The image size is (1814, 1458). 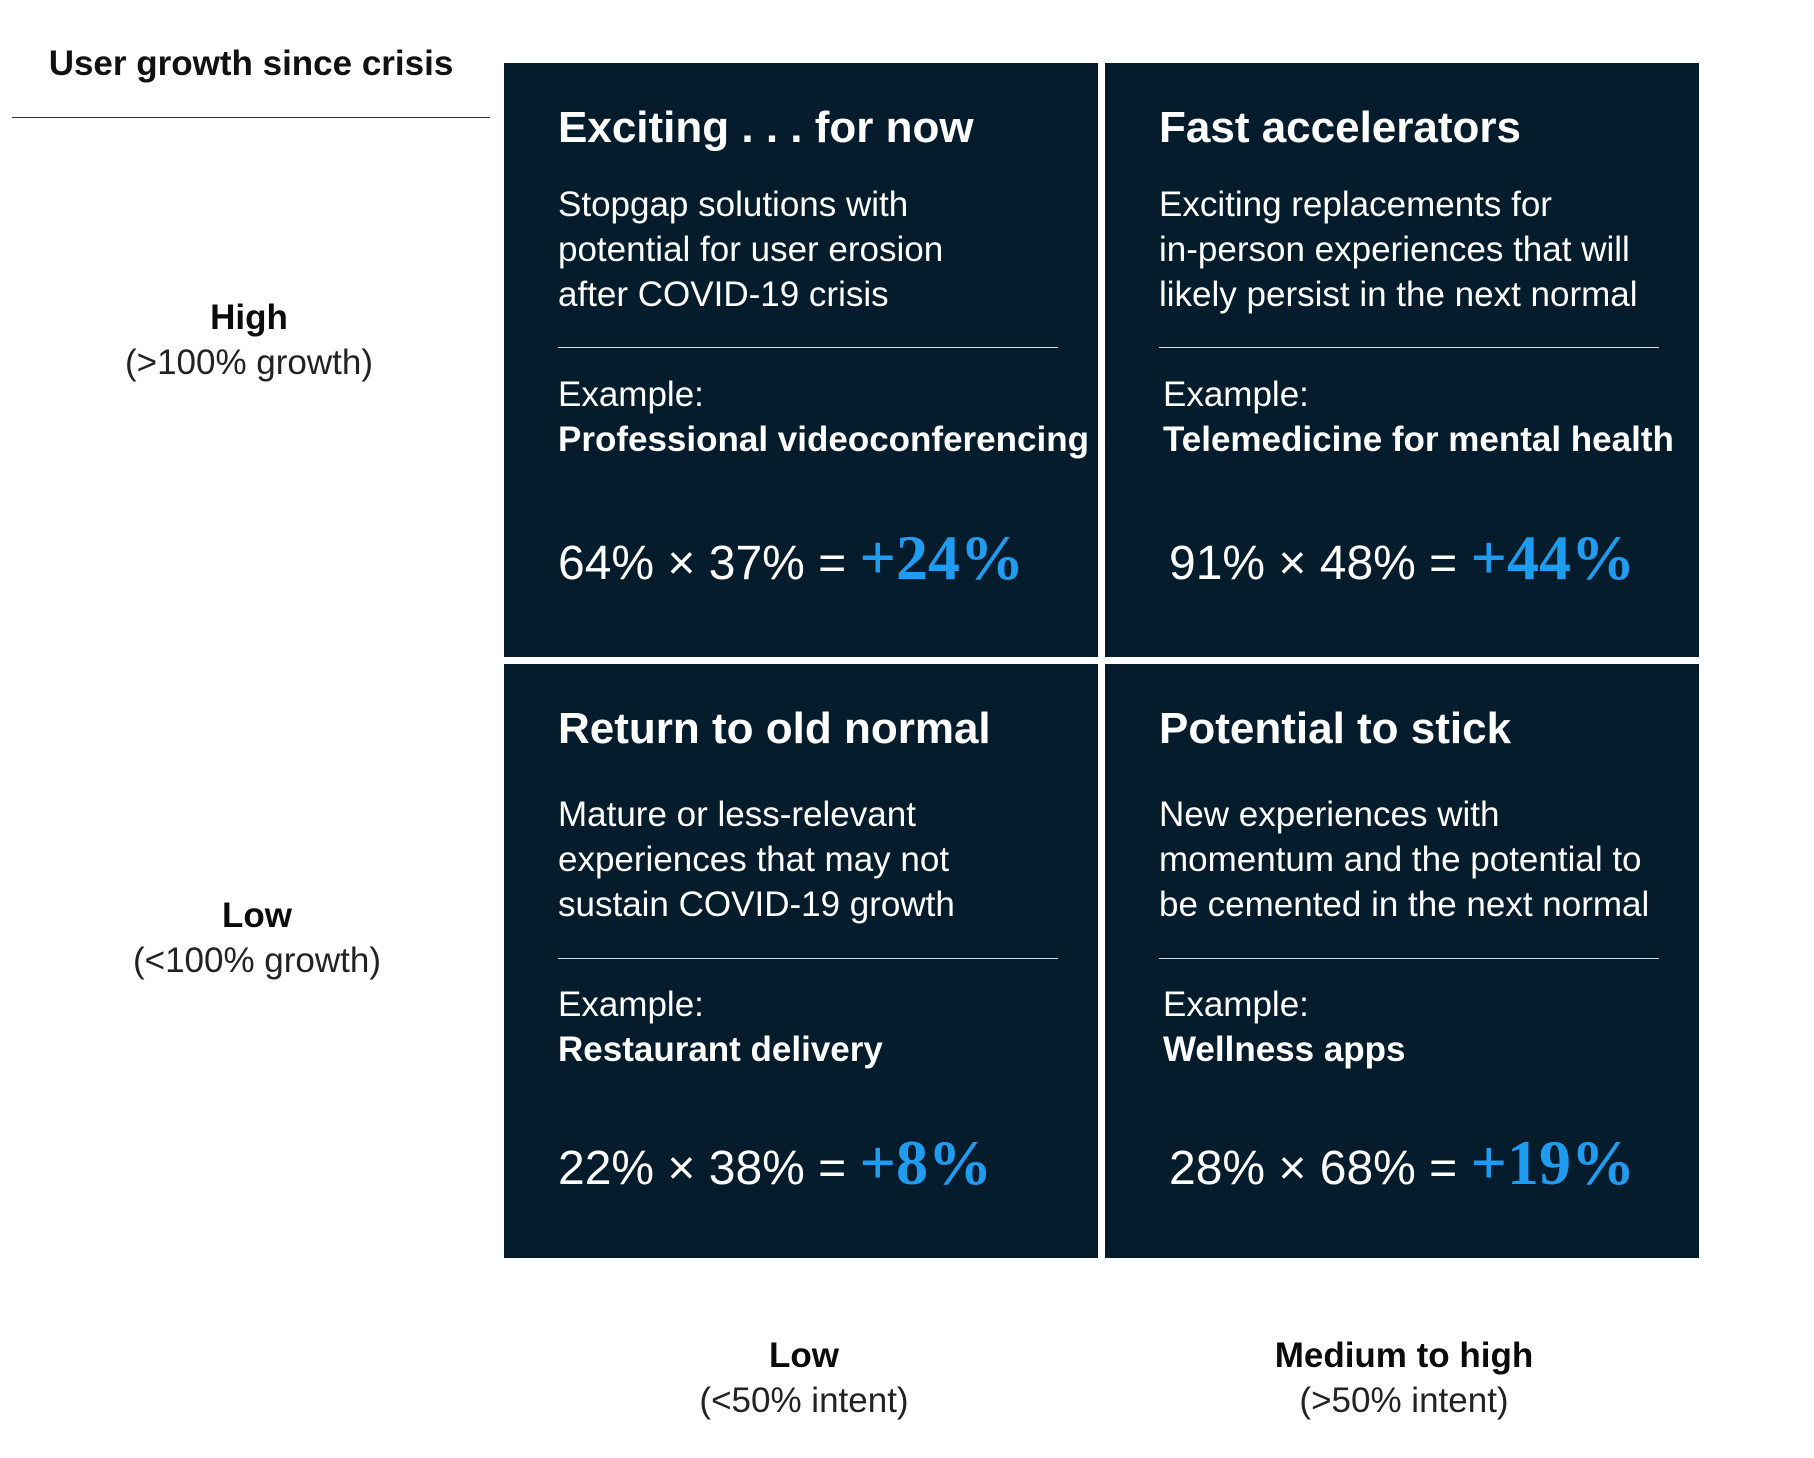 What do you see at coordinates (756, 904) in the screenshot?
I see `description-line: sustain COVID-19 growth` at bounding box center [756, 904].